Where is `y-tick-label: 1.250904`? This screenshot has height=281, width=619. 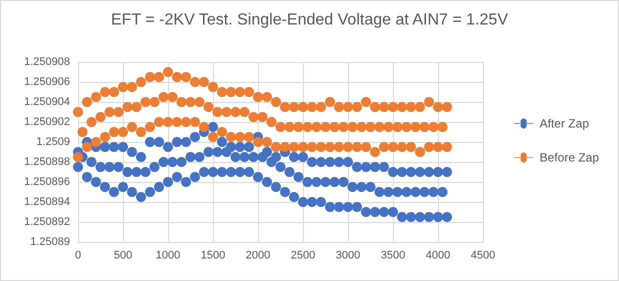
y-tick-label: 1.250904 is located at coordinates (47, 102).